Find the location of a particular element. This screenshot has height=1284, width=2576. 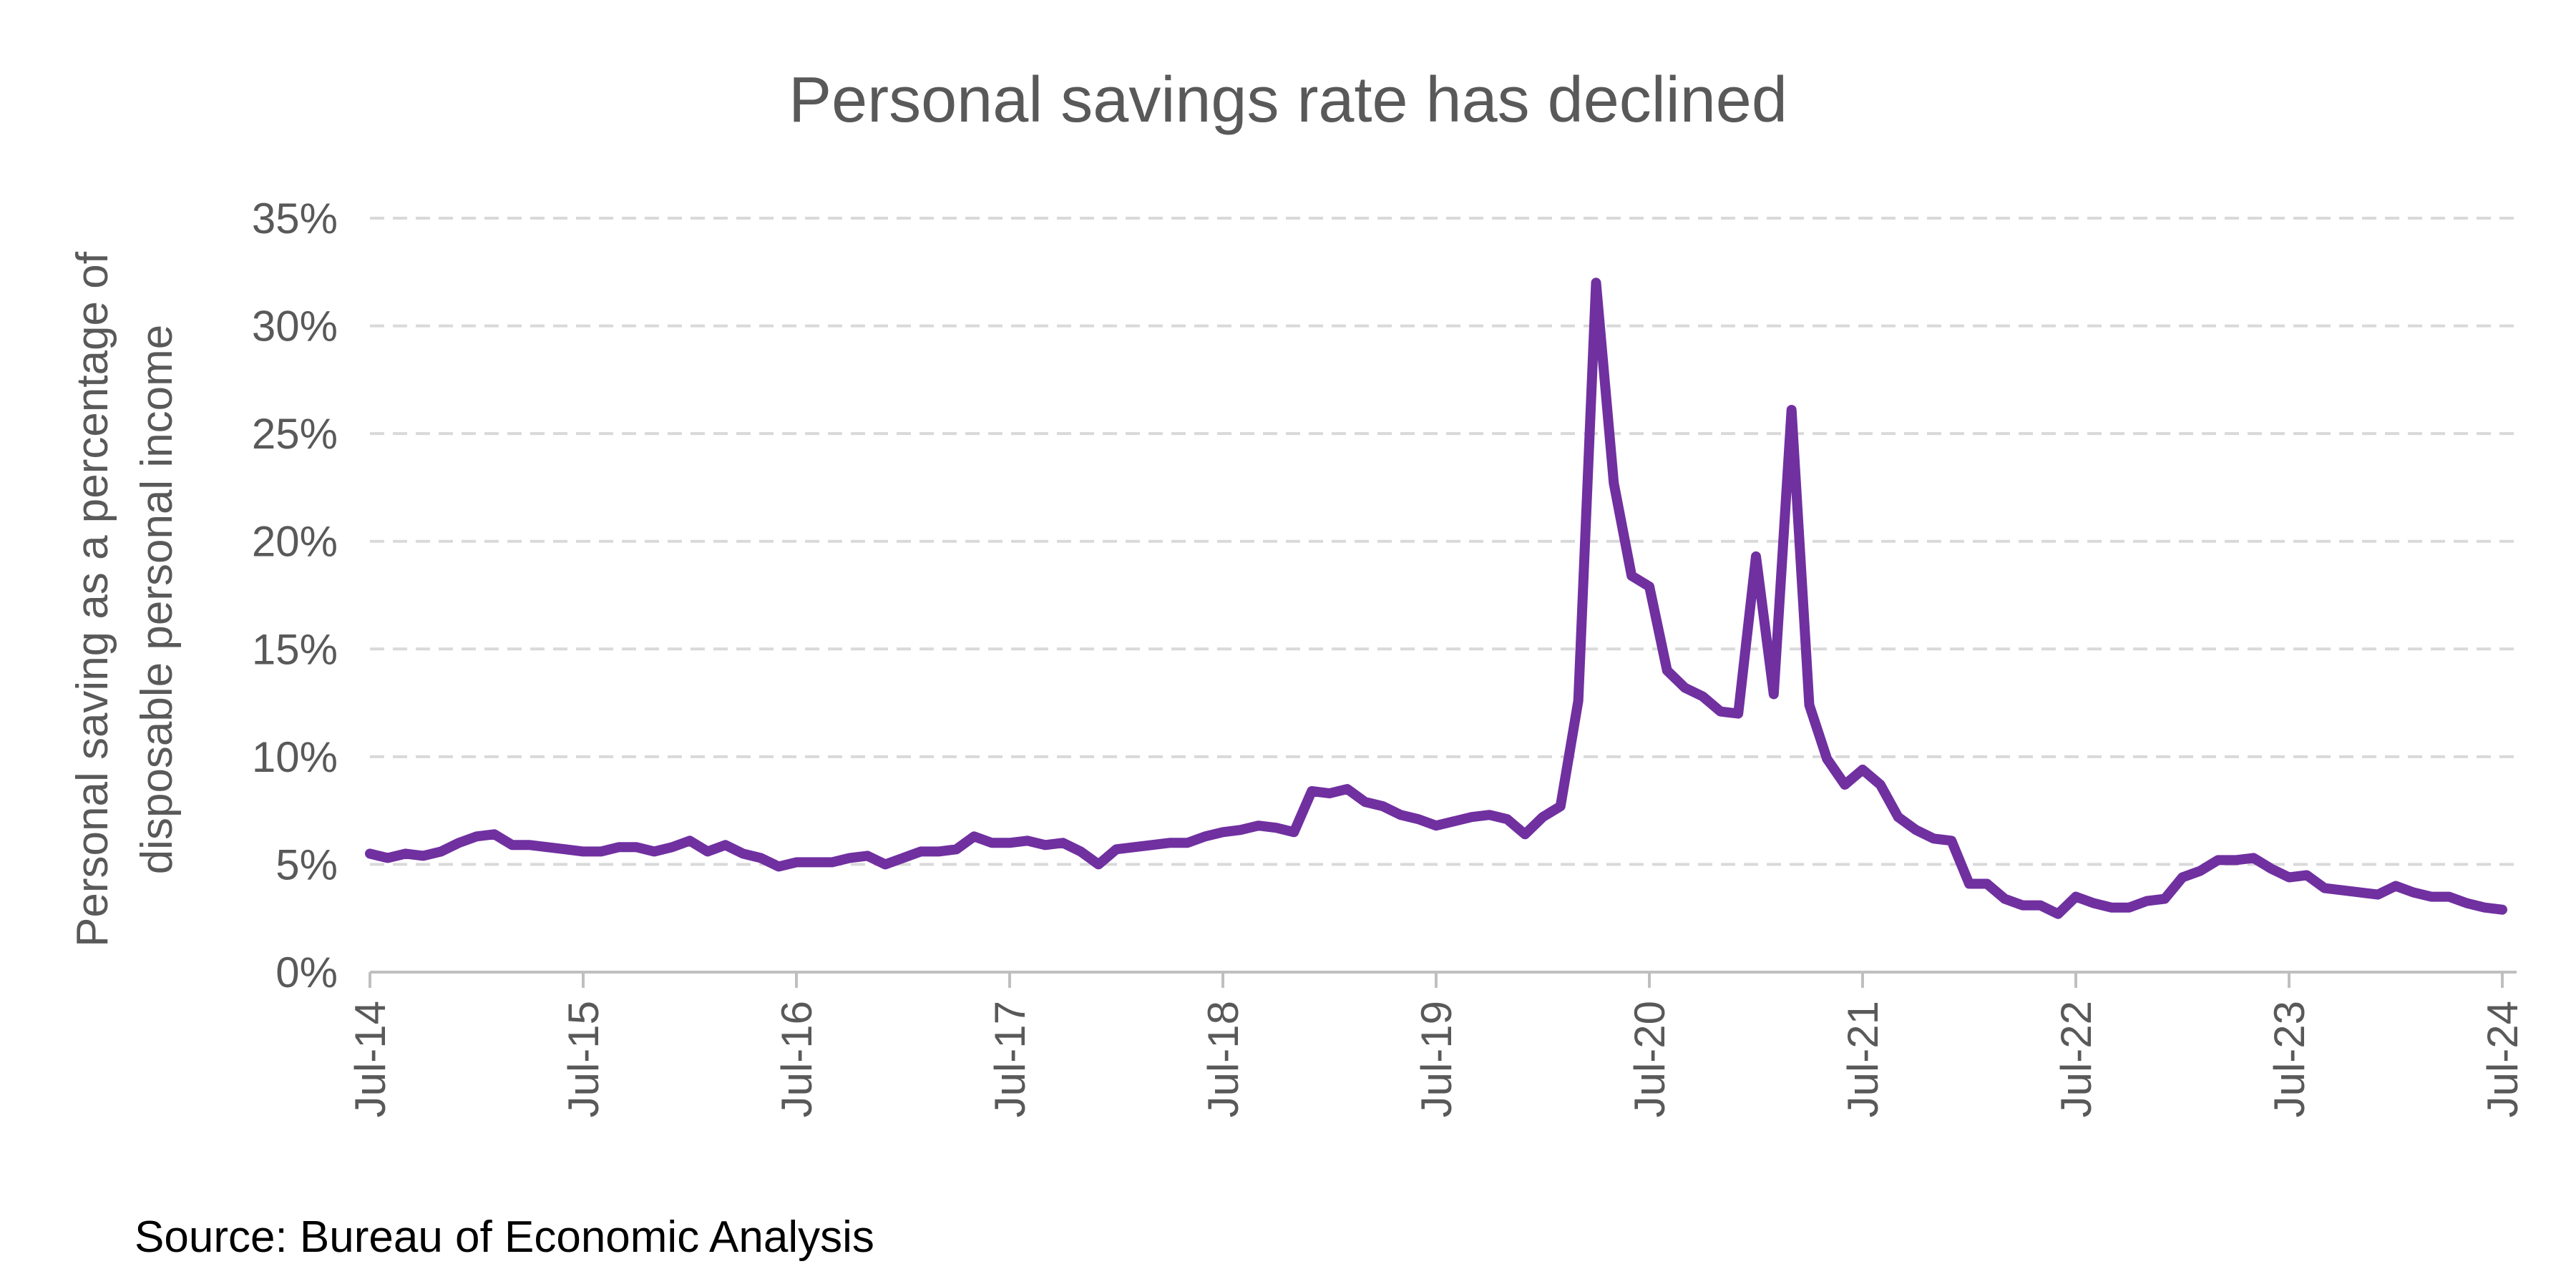

y-axis-label: Personal saving as a percentage of is located at coordinates (92, 599).